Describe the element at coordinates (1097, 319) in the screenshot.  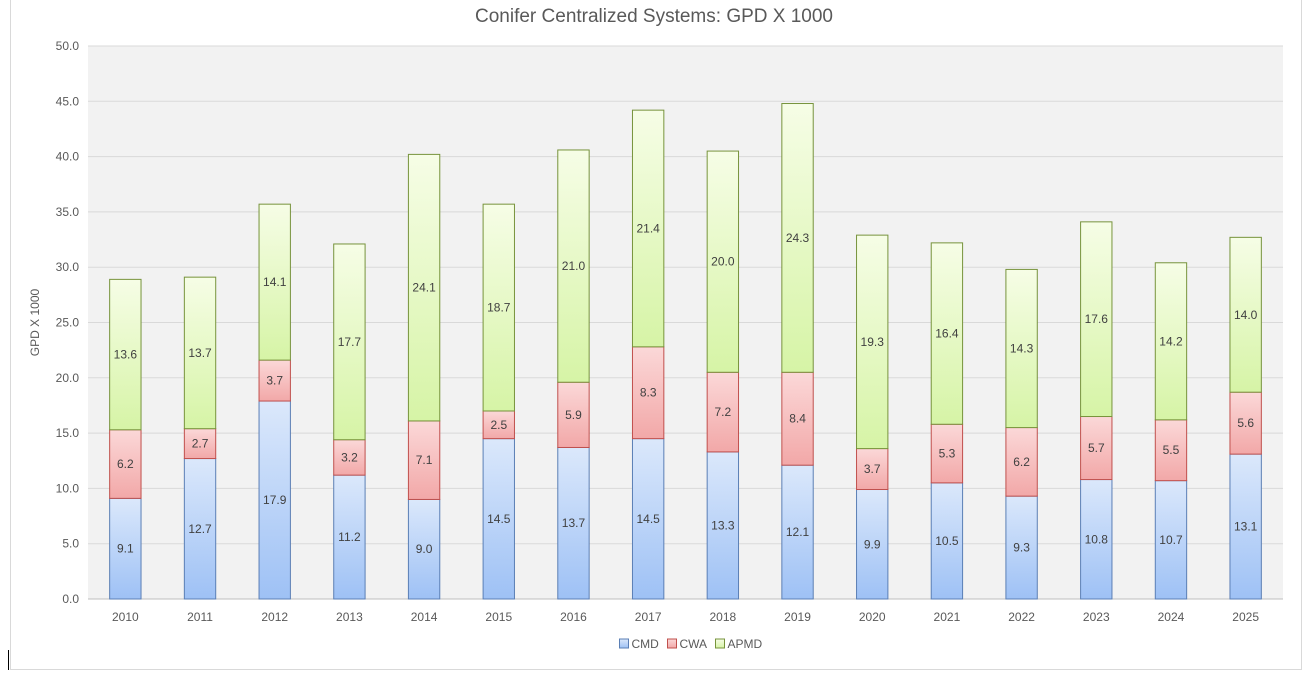
I see `data-label-apmd-2023: 17.6` at that location.